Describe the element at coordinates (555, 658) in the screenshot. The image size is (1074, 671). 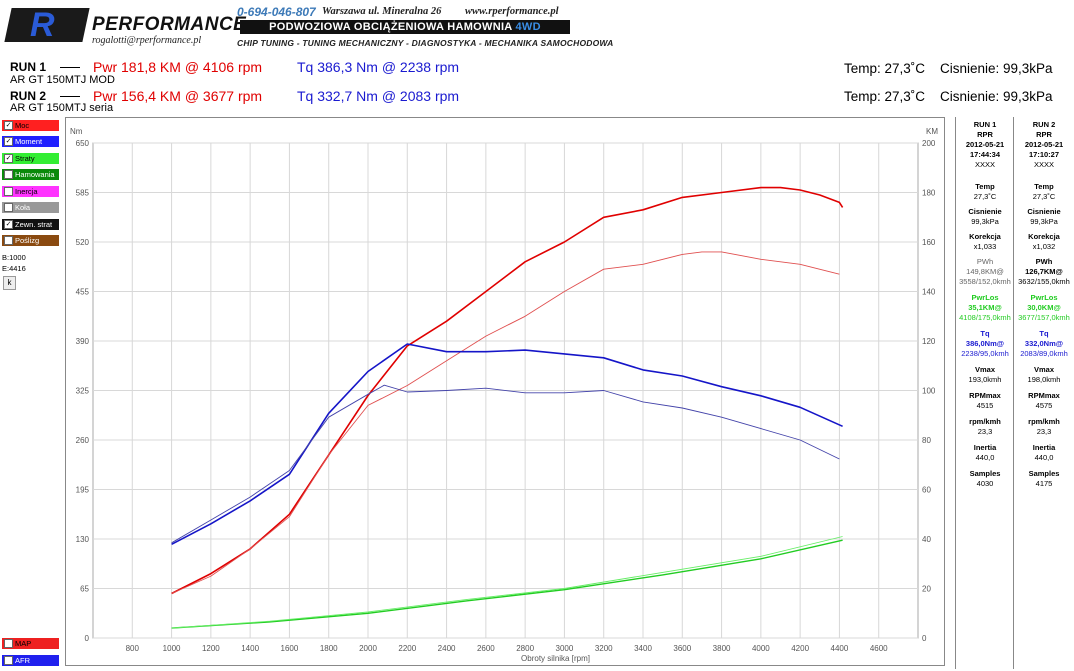
I see `x-axis-label: Obroty silnika [rpm]` at that location.